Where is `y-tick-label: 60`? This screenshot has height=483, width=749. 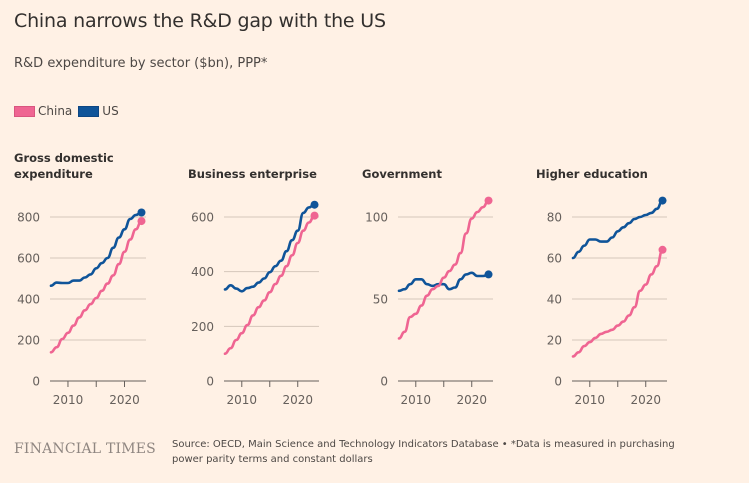 y-tick-label: 60 is located at coordinates (554, 259).